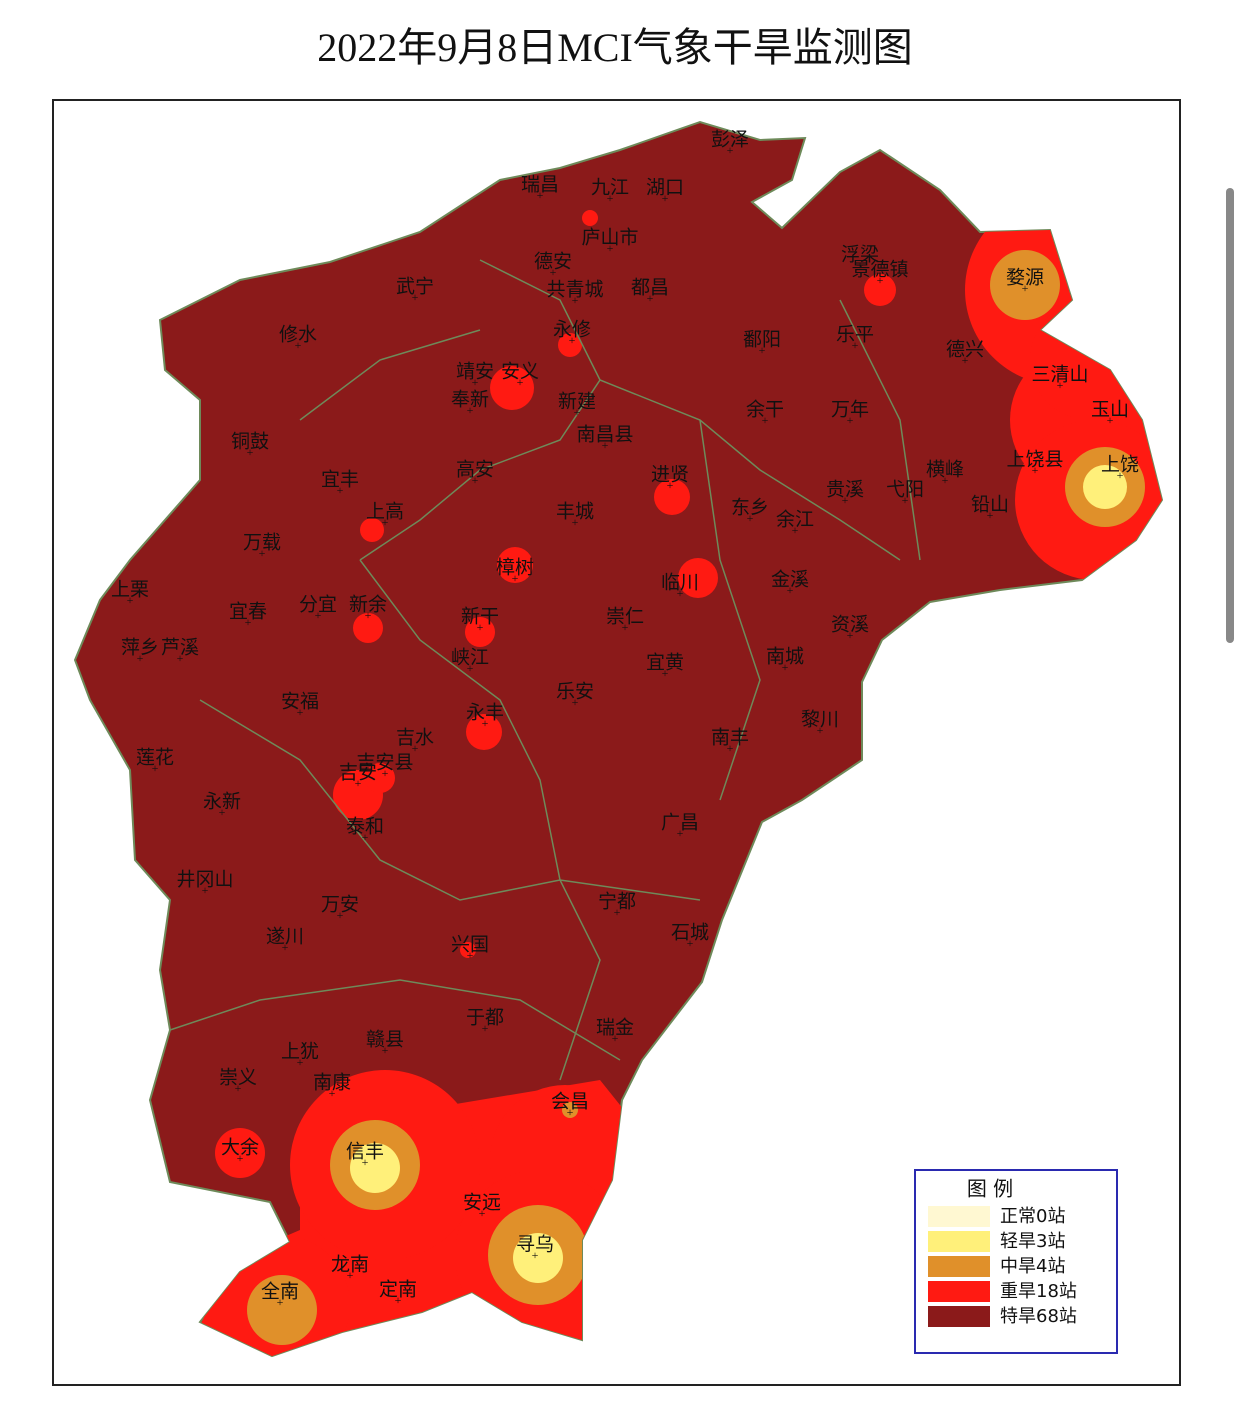 This screenshot has height=1425, width=1242. What do you see at coordinates (385, 1040) in the screenshot?
I see `place-label: 赣县` at bounding box center [385, 1040].